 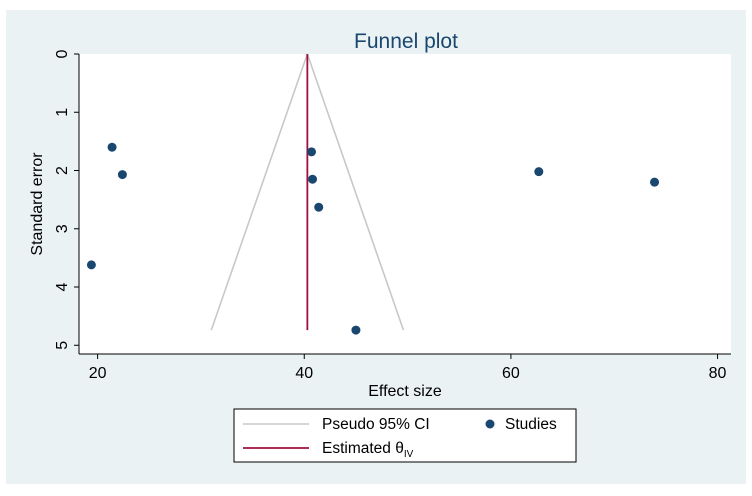 I want to click on x-axis-ticks: 20 40 60 80, so click(x=408, y=368).